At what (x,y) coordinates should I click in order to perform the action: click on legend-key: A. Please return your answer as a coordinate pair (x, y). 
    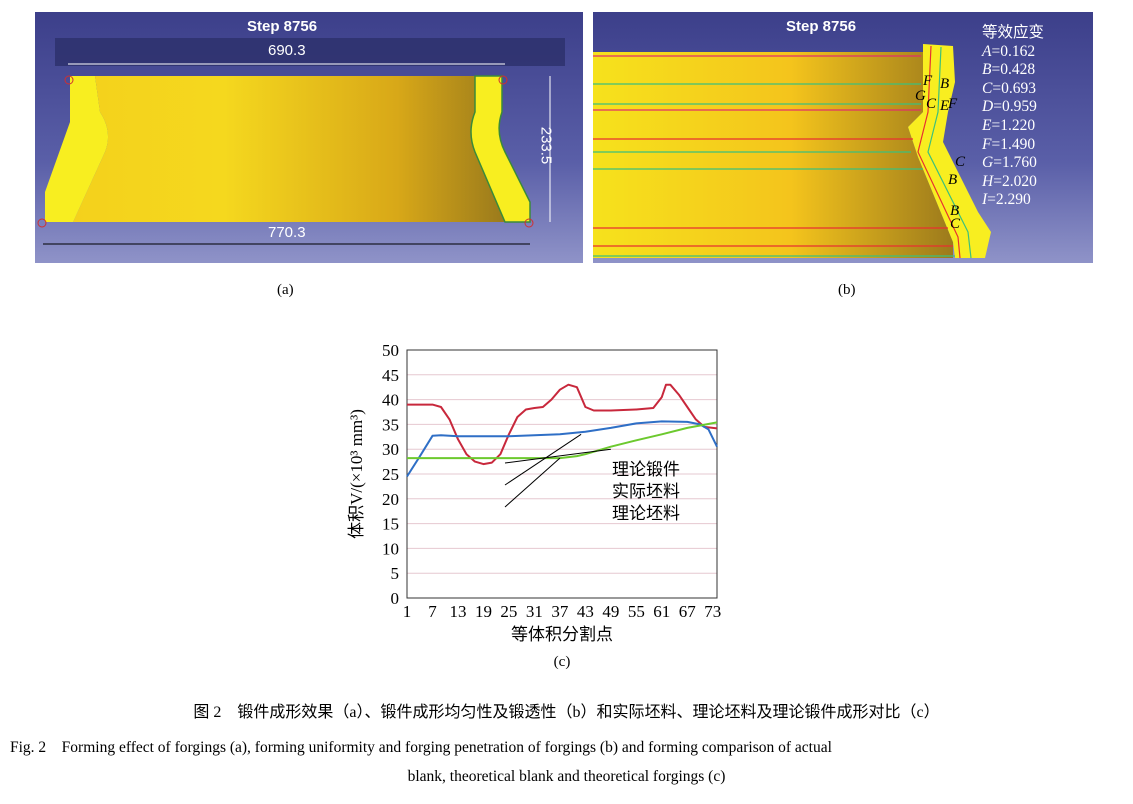
    Looking at the image, I should click on (987, 51).